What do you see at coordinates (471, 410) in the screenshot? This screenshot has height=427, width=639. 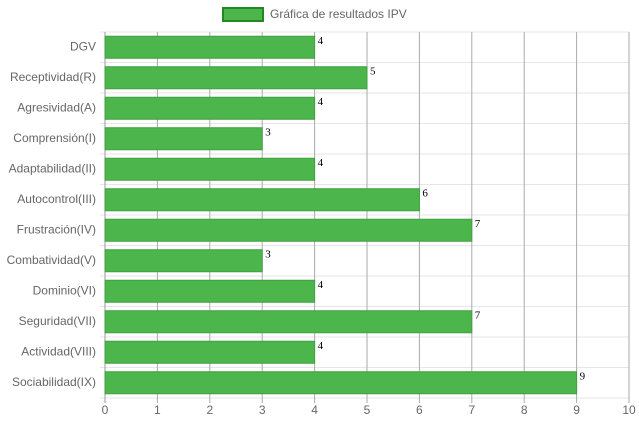 I see `x-tick-label: 7` at bounding box center [471, 410].